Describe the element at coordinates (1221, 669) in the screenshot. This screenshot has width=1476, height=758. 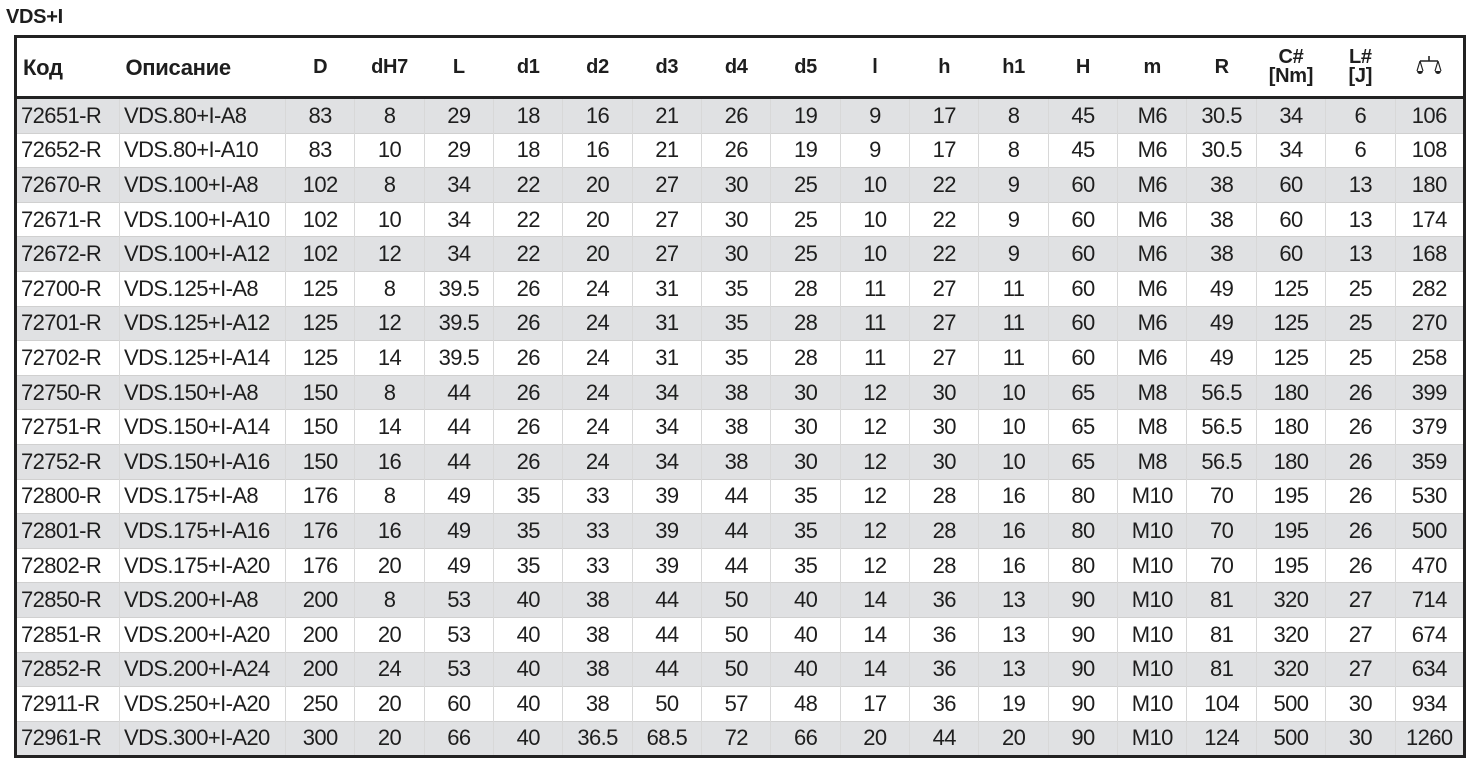
I see `table-cell: 81` at that location.